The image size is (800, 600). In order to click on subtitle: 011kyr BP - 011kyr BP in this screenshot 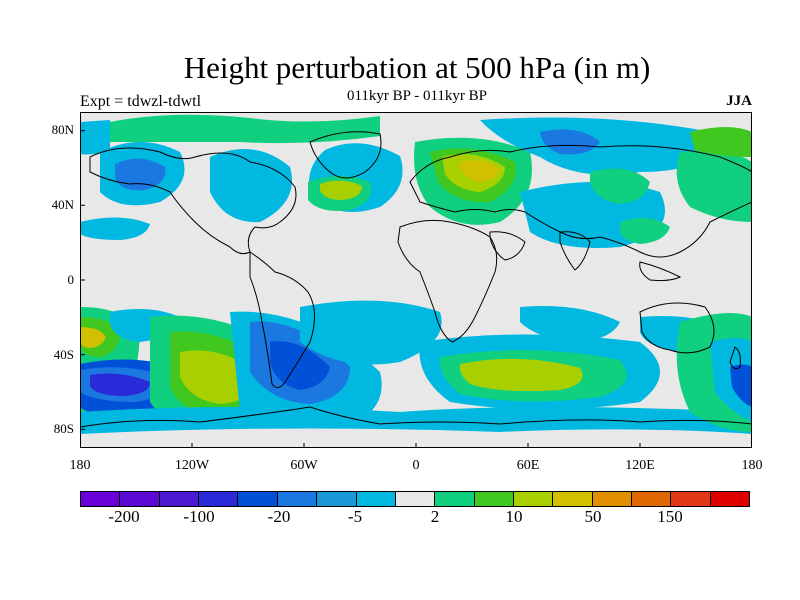, I will do `click(416, 96)`.